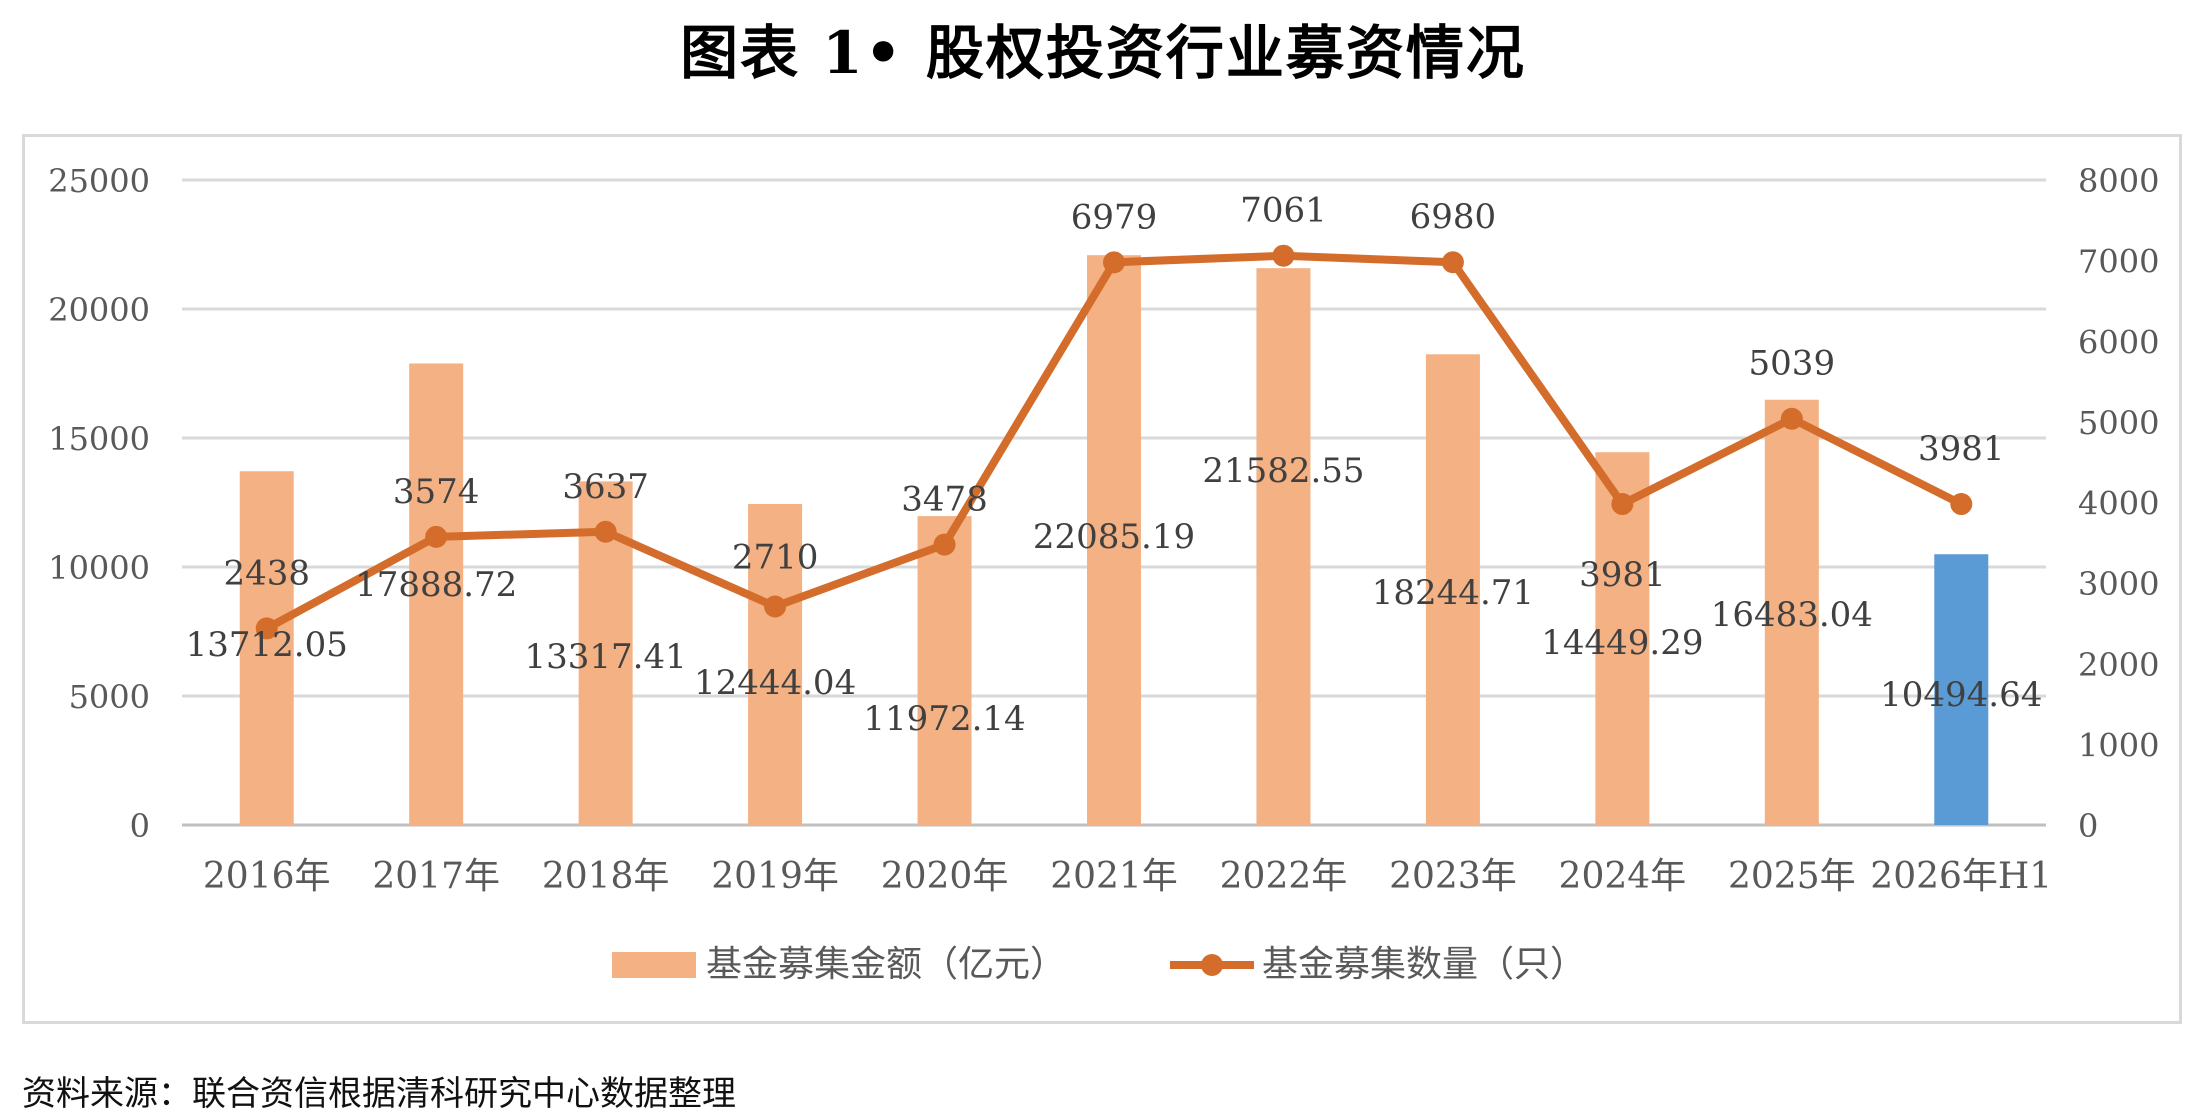 Image resolution: width=2206 pixels, height=1120 pixels. What do you see at coordinates (945, 876) in the screenshot?
I see `x-tick-label: 2020年` at bounding box center [945, 876].